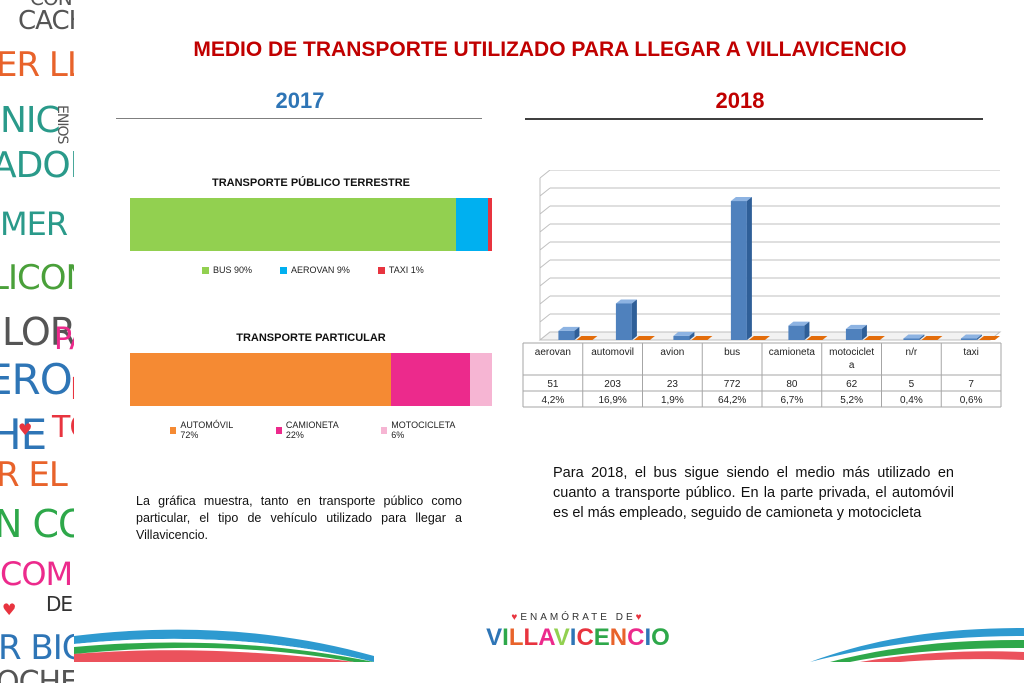 This screenshot has width=1024, height=683. I want to click on logo-tagline: ♥ENAMÓRATE DE♥, so click(578, 617).